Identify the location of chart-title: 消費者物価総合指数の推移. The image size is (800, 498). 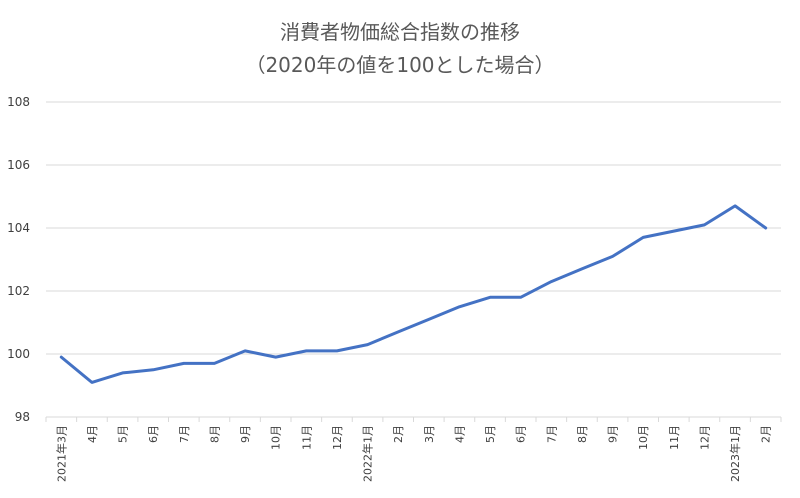
(400, 32).